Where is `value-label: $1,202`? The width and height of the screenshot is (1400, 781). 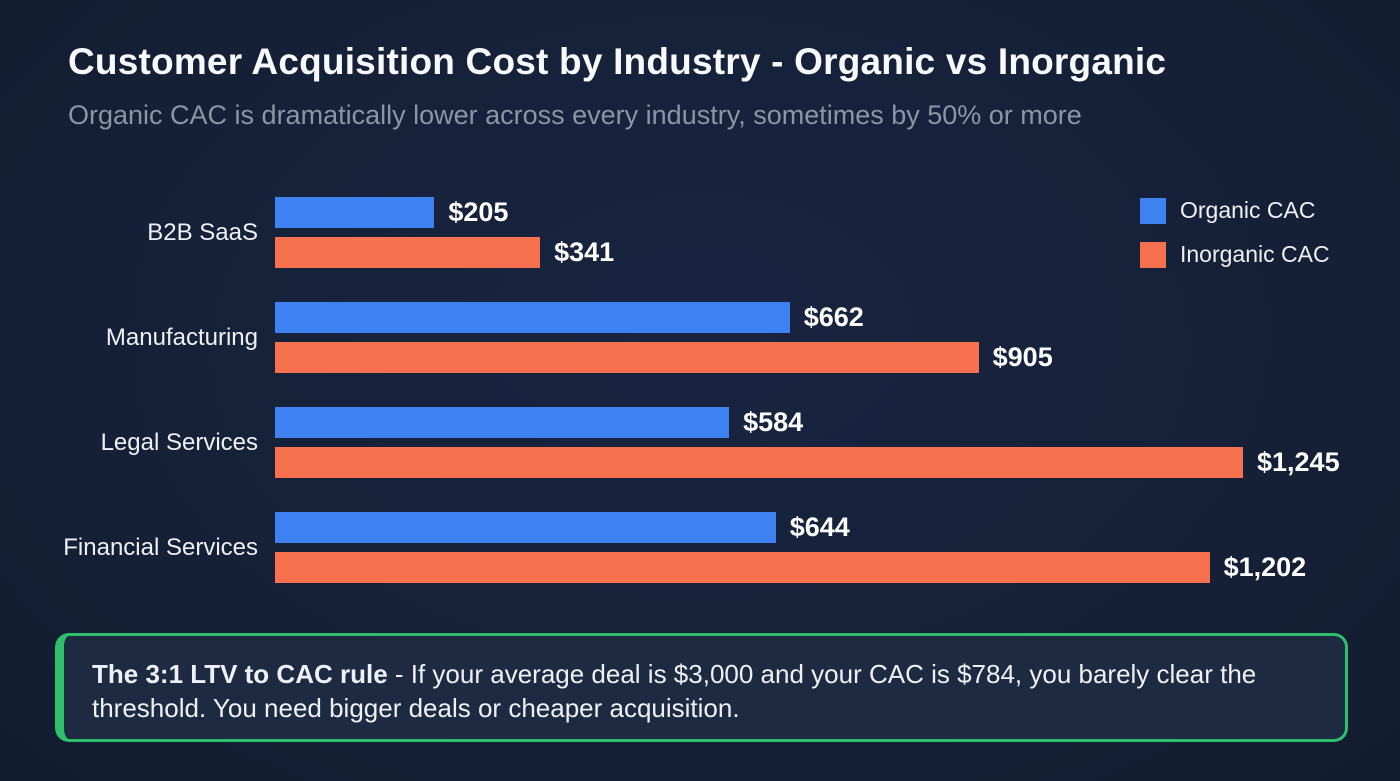 value-label: $1,202 is located at coordinates (1265, 567).